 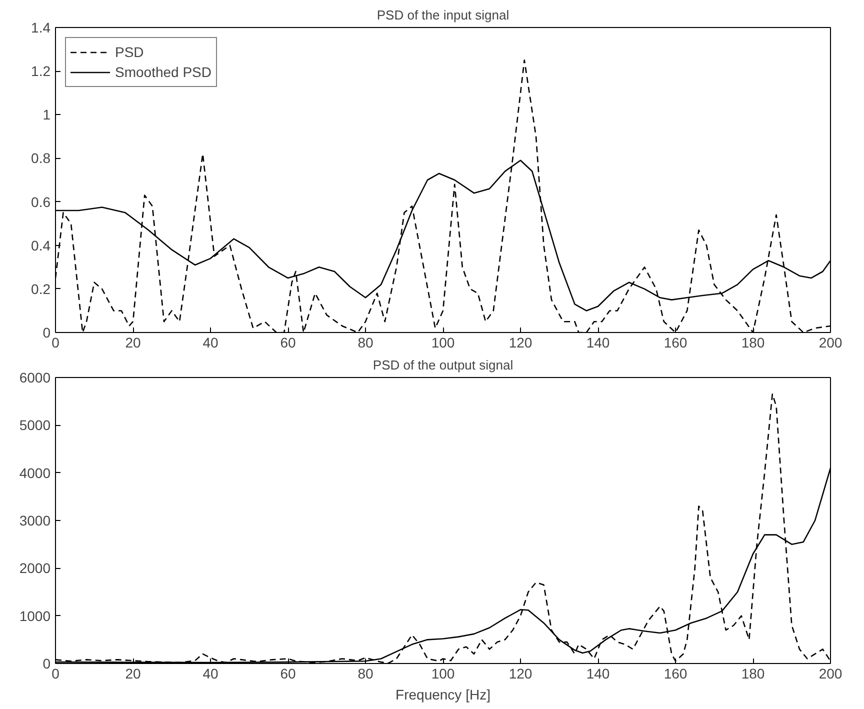 What do you see at coordinates (35, 378) in the screenshot?
I see `y-tick-label: 6000` at bounding box center [35, 378].